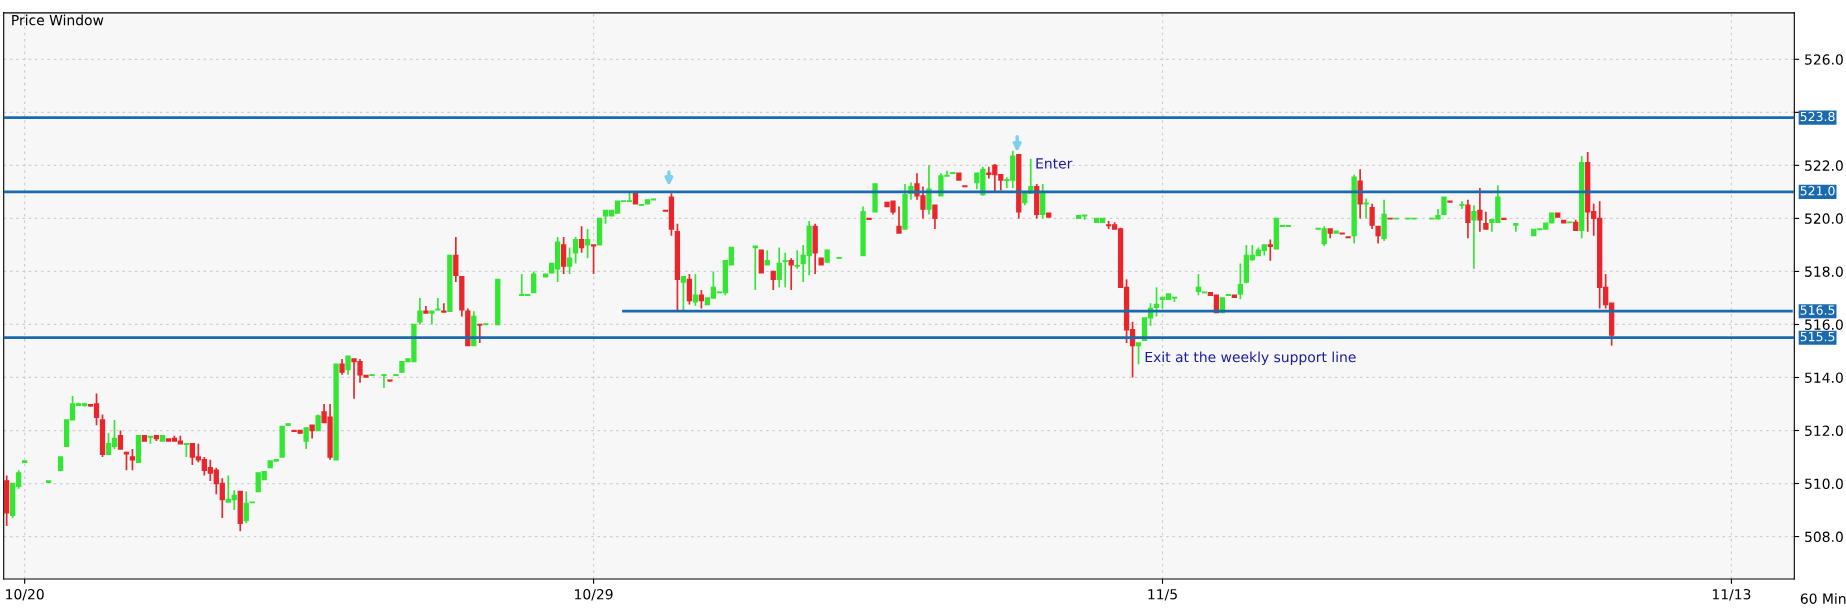 This screenshot has width=1846, height=614. Describe the element at coordinates (25, 594) in the screenshot. I see `x-tick-label: 10/20` at that location.